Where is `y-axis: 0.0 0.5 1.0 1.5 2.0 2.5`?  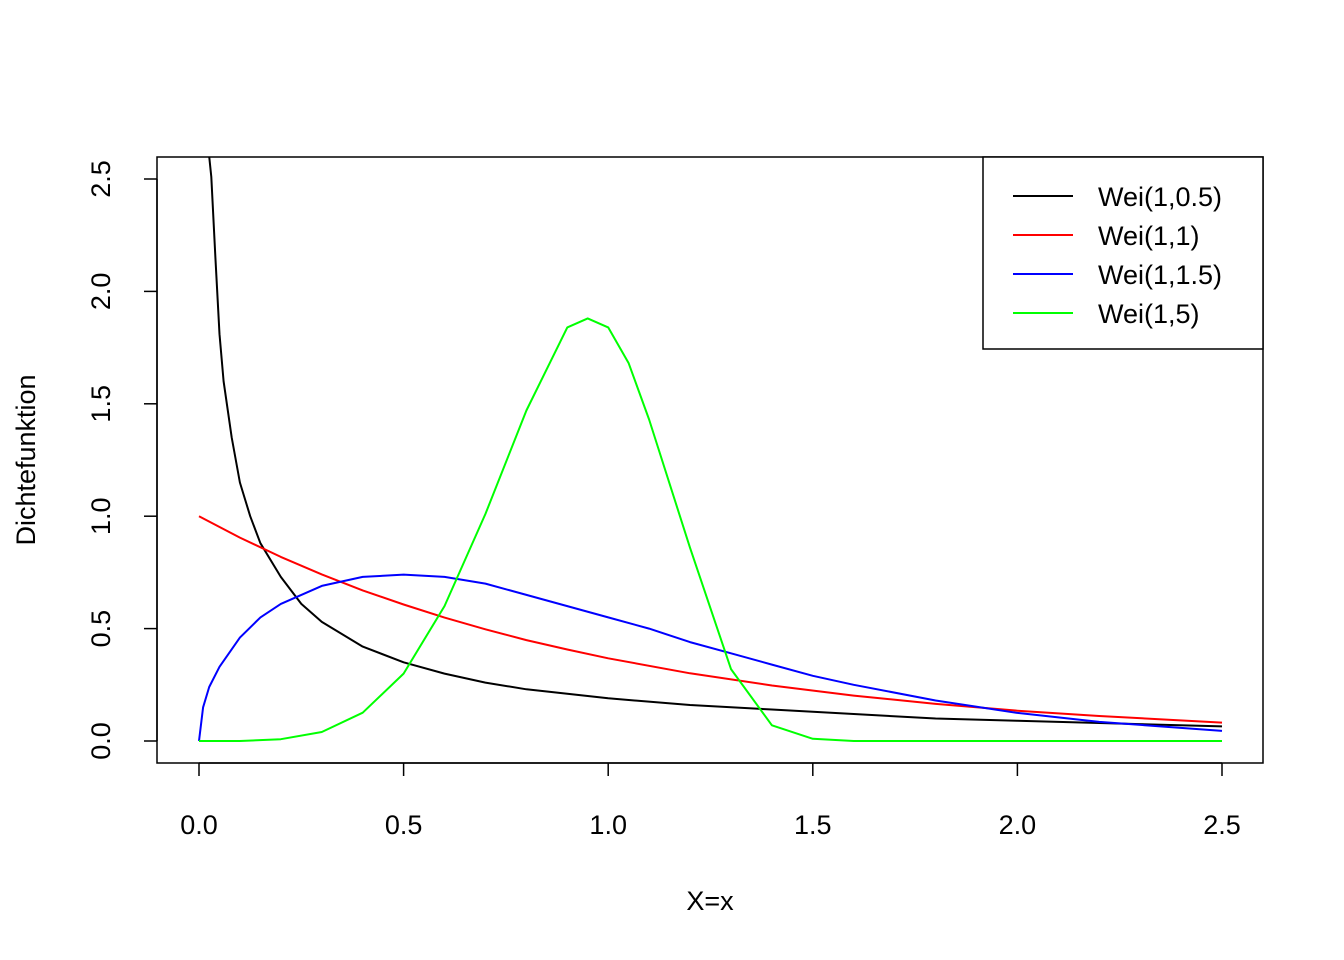
y-axis: 0.0 0.5 1.0 1.5 2.0 2.5 is located at coordinates (122, 460).